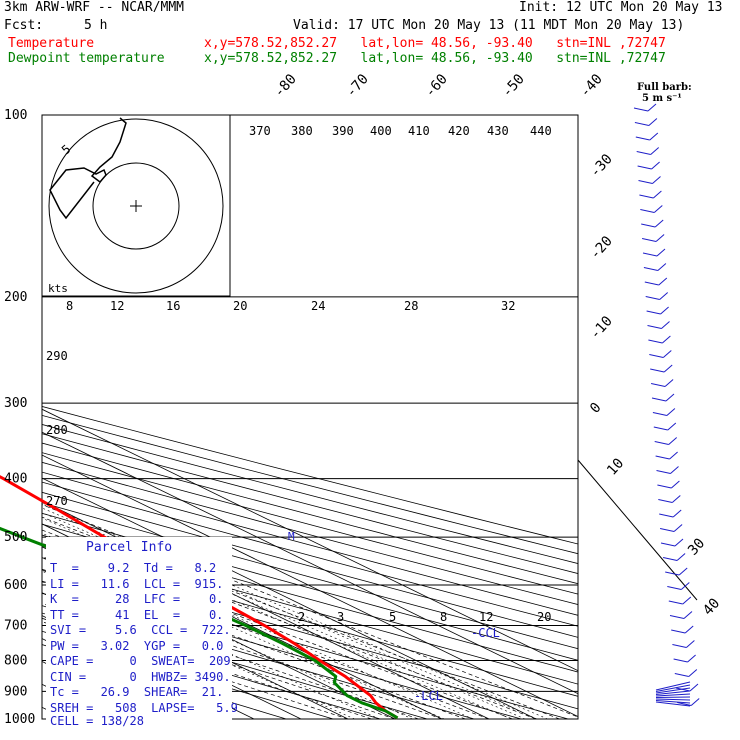  What do you see at coordinates (541, 131) in the screenshot?
I see `theta-label: 440` at bounding box center [541, 131].